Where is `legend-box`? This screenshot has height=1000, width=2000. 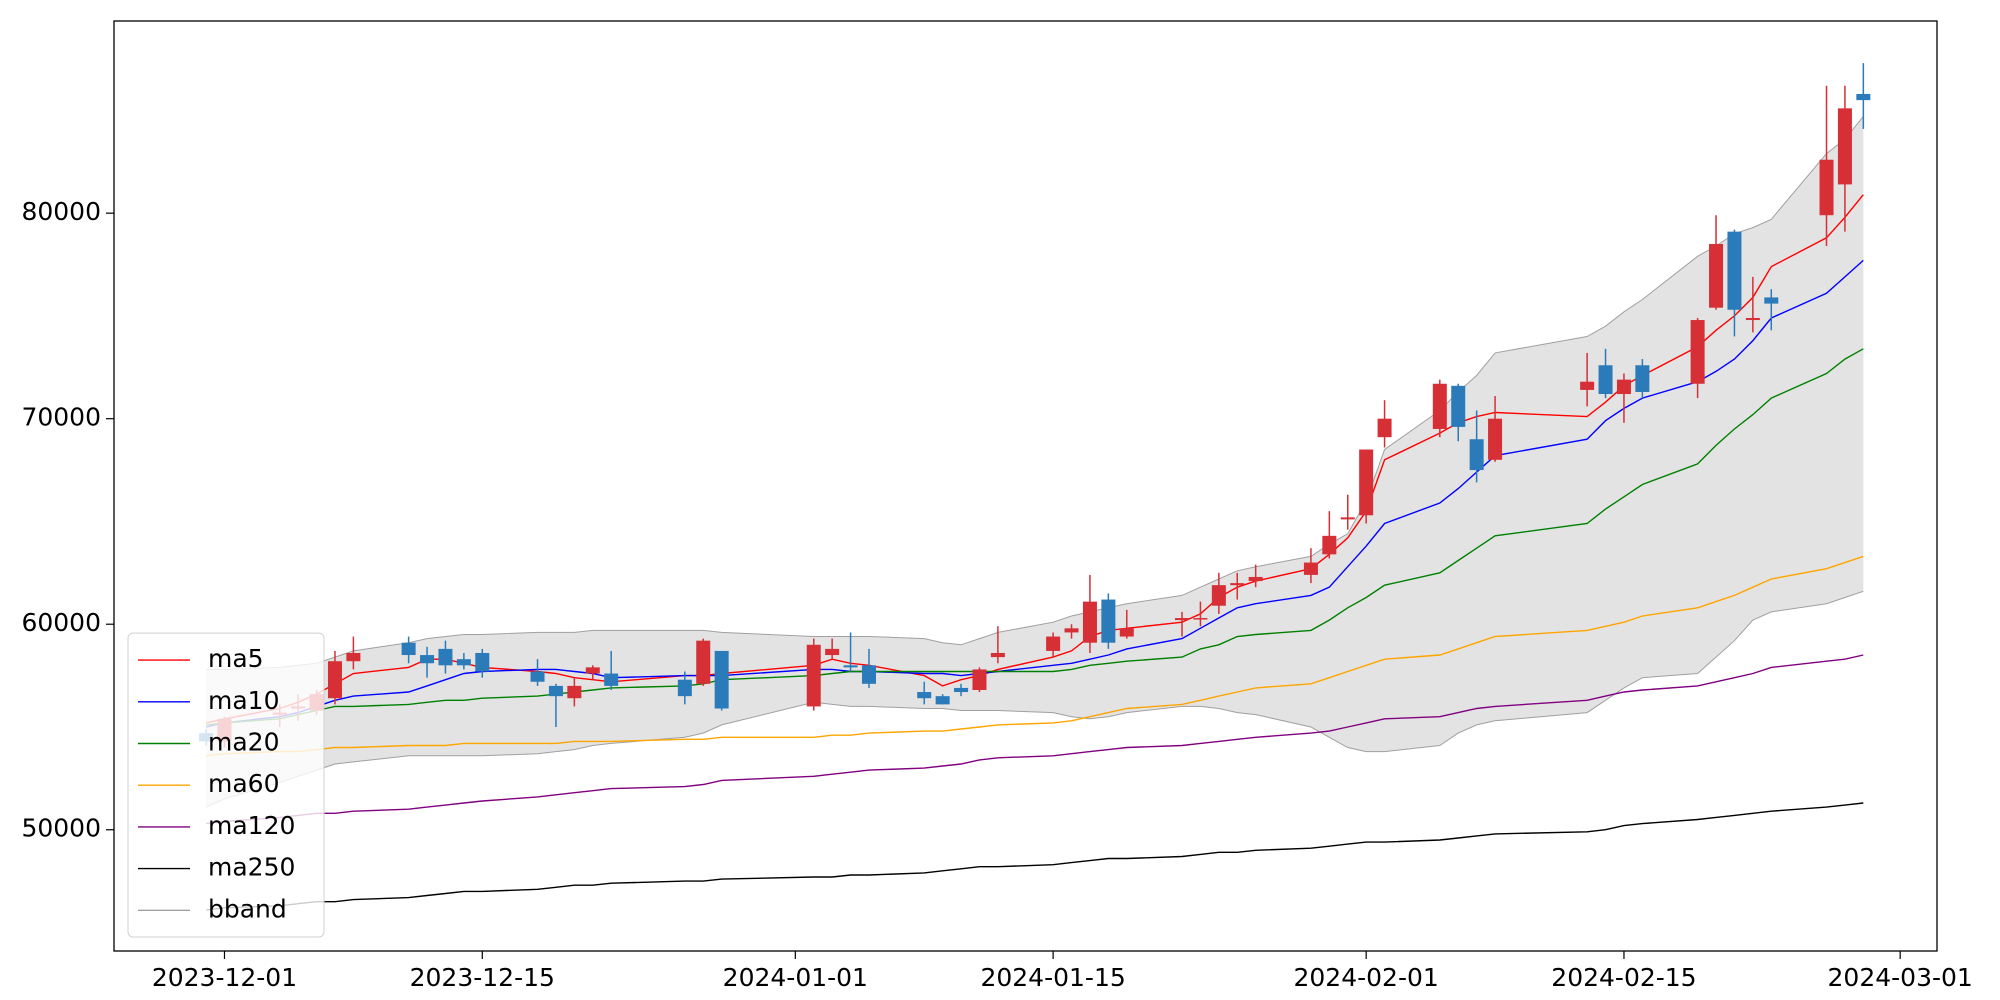
legend-box is located at coordinates (226, 785).